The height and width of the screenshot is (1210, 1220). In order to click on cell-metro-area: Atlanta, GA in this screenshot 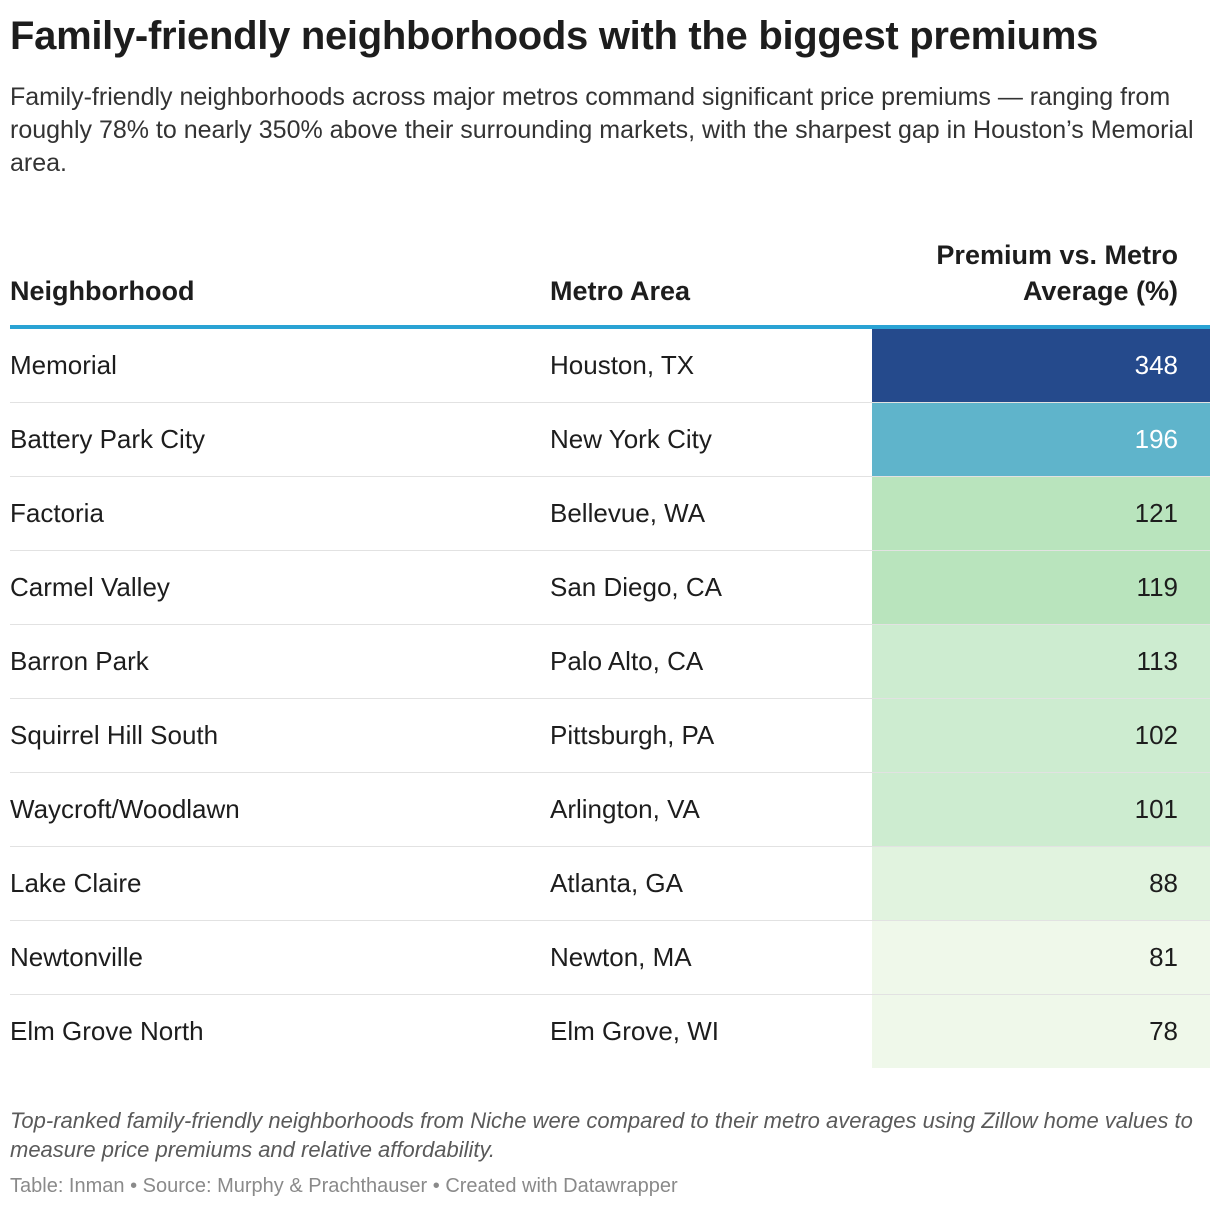, I will do `click(616, 883)`.